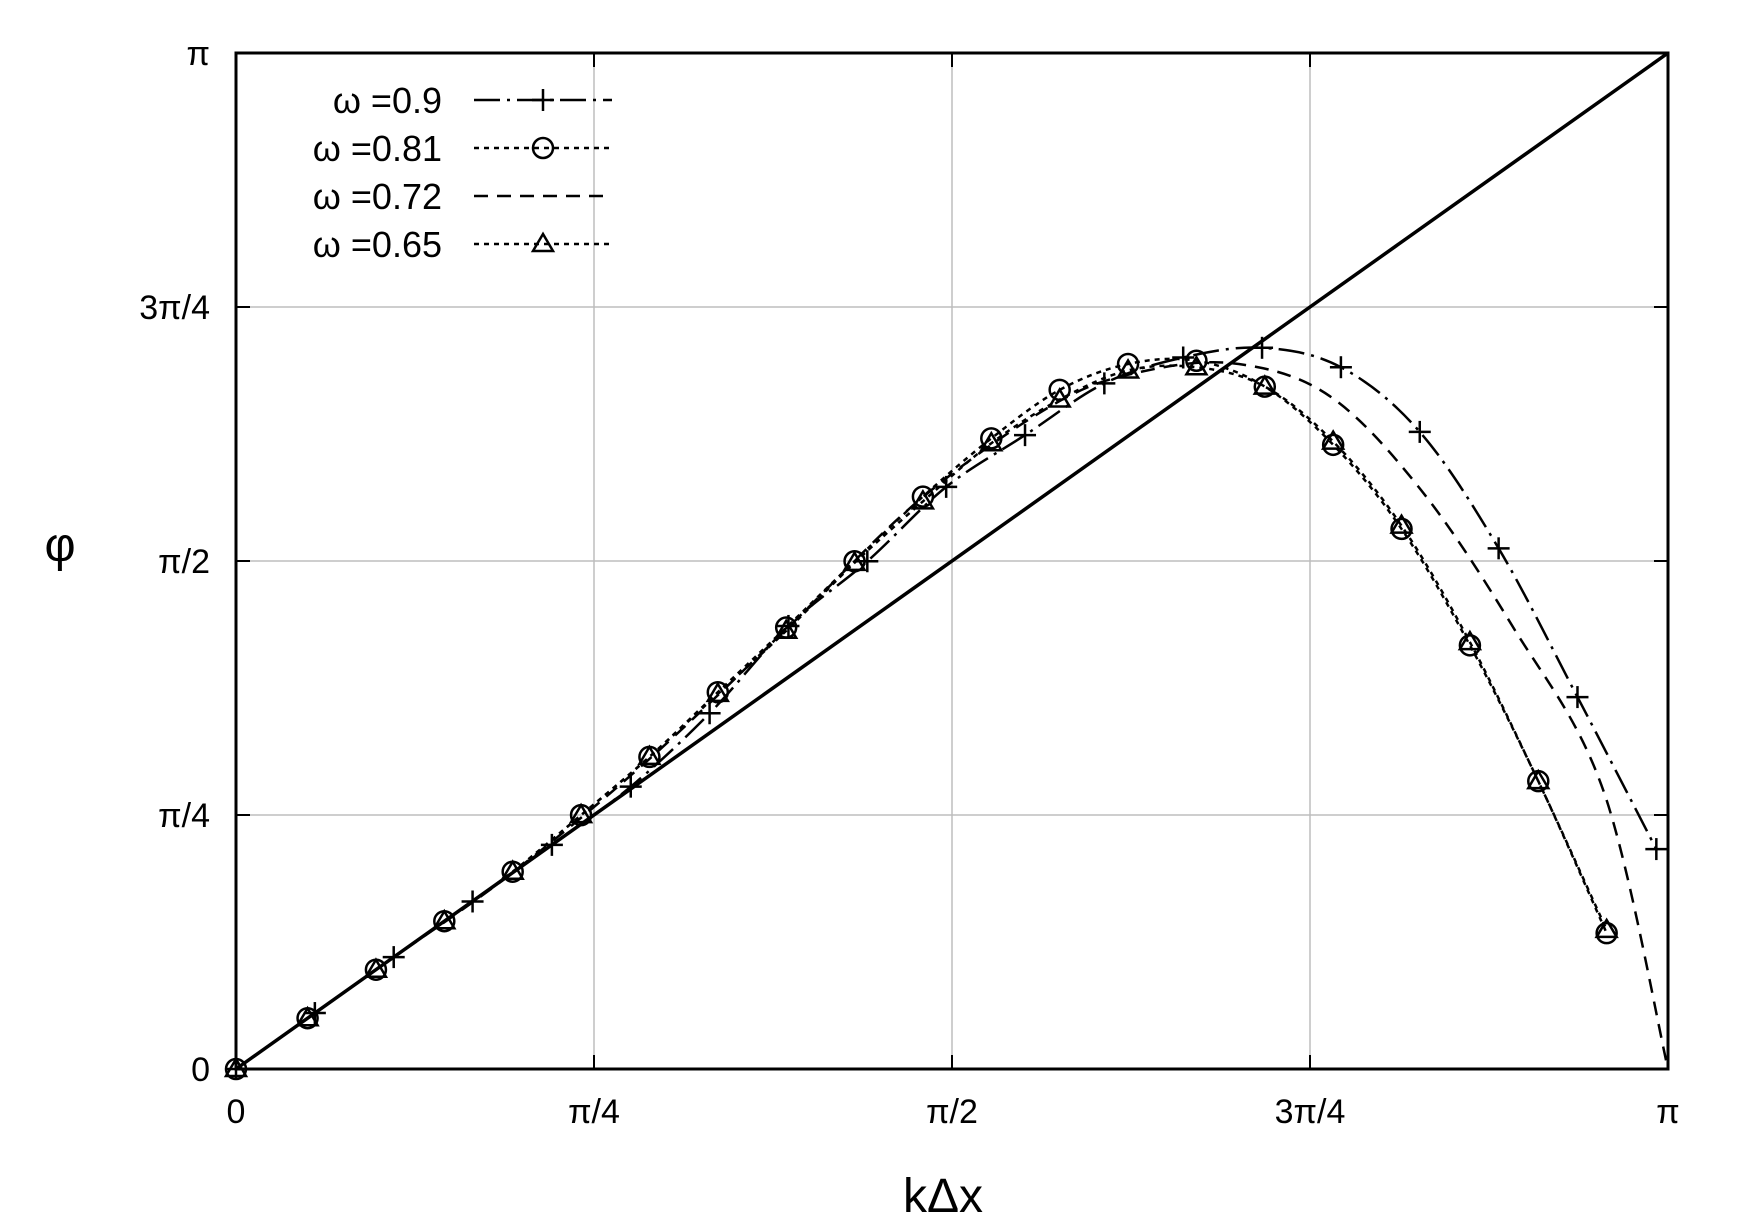 The width and height of the screenshot is (1750, 1222). Describe the element at coordinates (198, 54) in the screenshot. I see `y-tick-label: π` at that location.